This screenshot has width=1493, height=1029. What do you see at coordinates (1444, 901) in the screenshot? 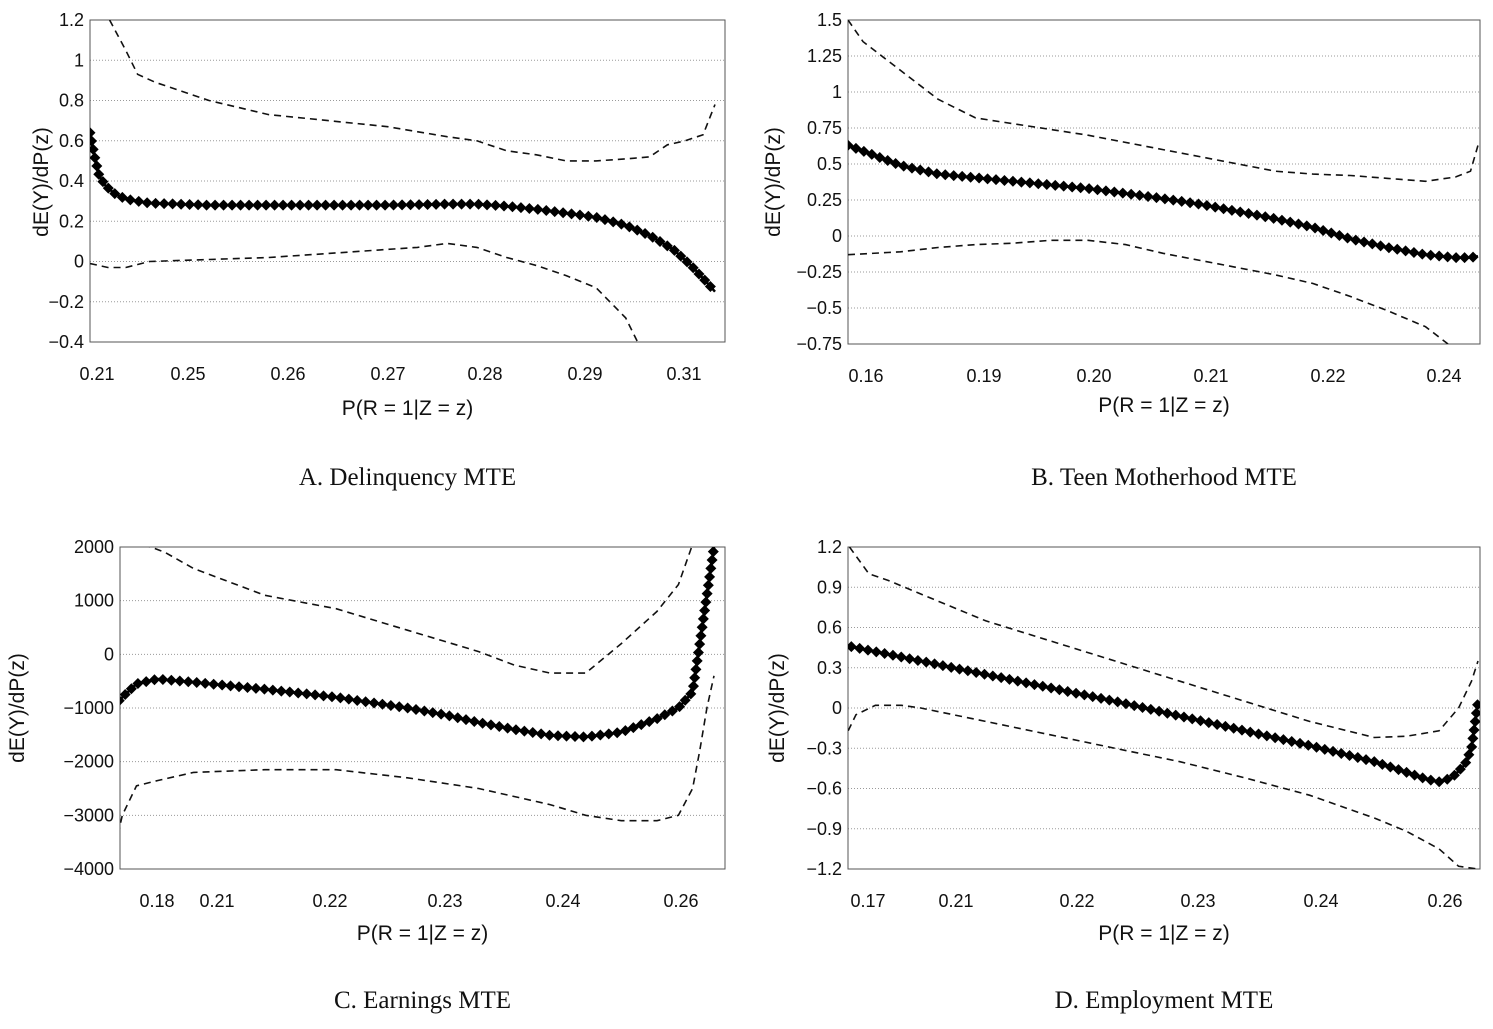
I see `x-tick-label: 0.26` at bounding box center [1444, 901].